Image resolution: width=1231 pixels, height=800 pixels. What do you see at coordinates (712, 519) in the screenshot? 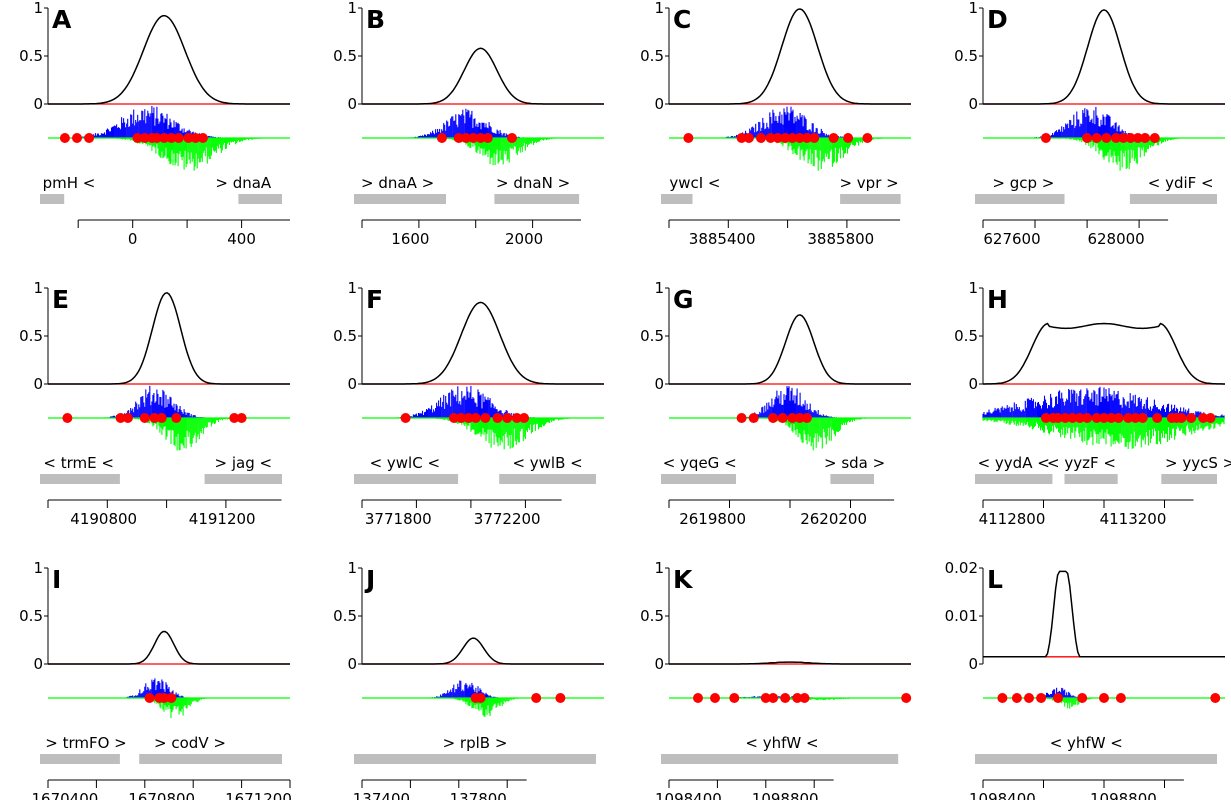
I see `x-tick-label: 2619800` at bounding box center [712, 519].